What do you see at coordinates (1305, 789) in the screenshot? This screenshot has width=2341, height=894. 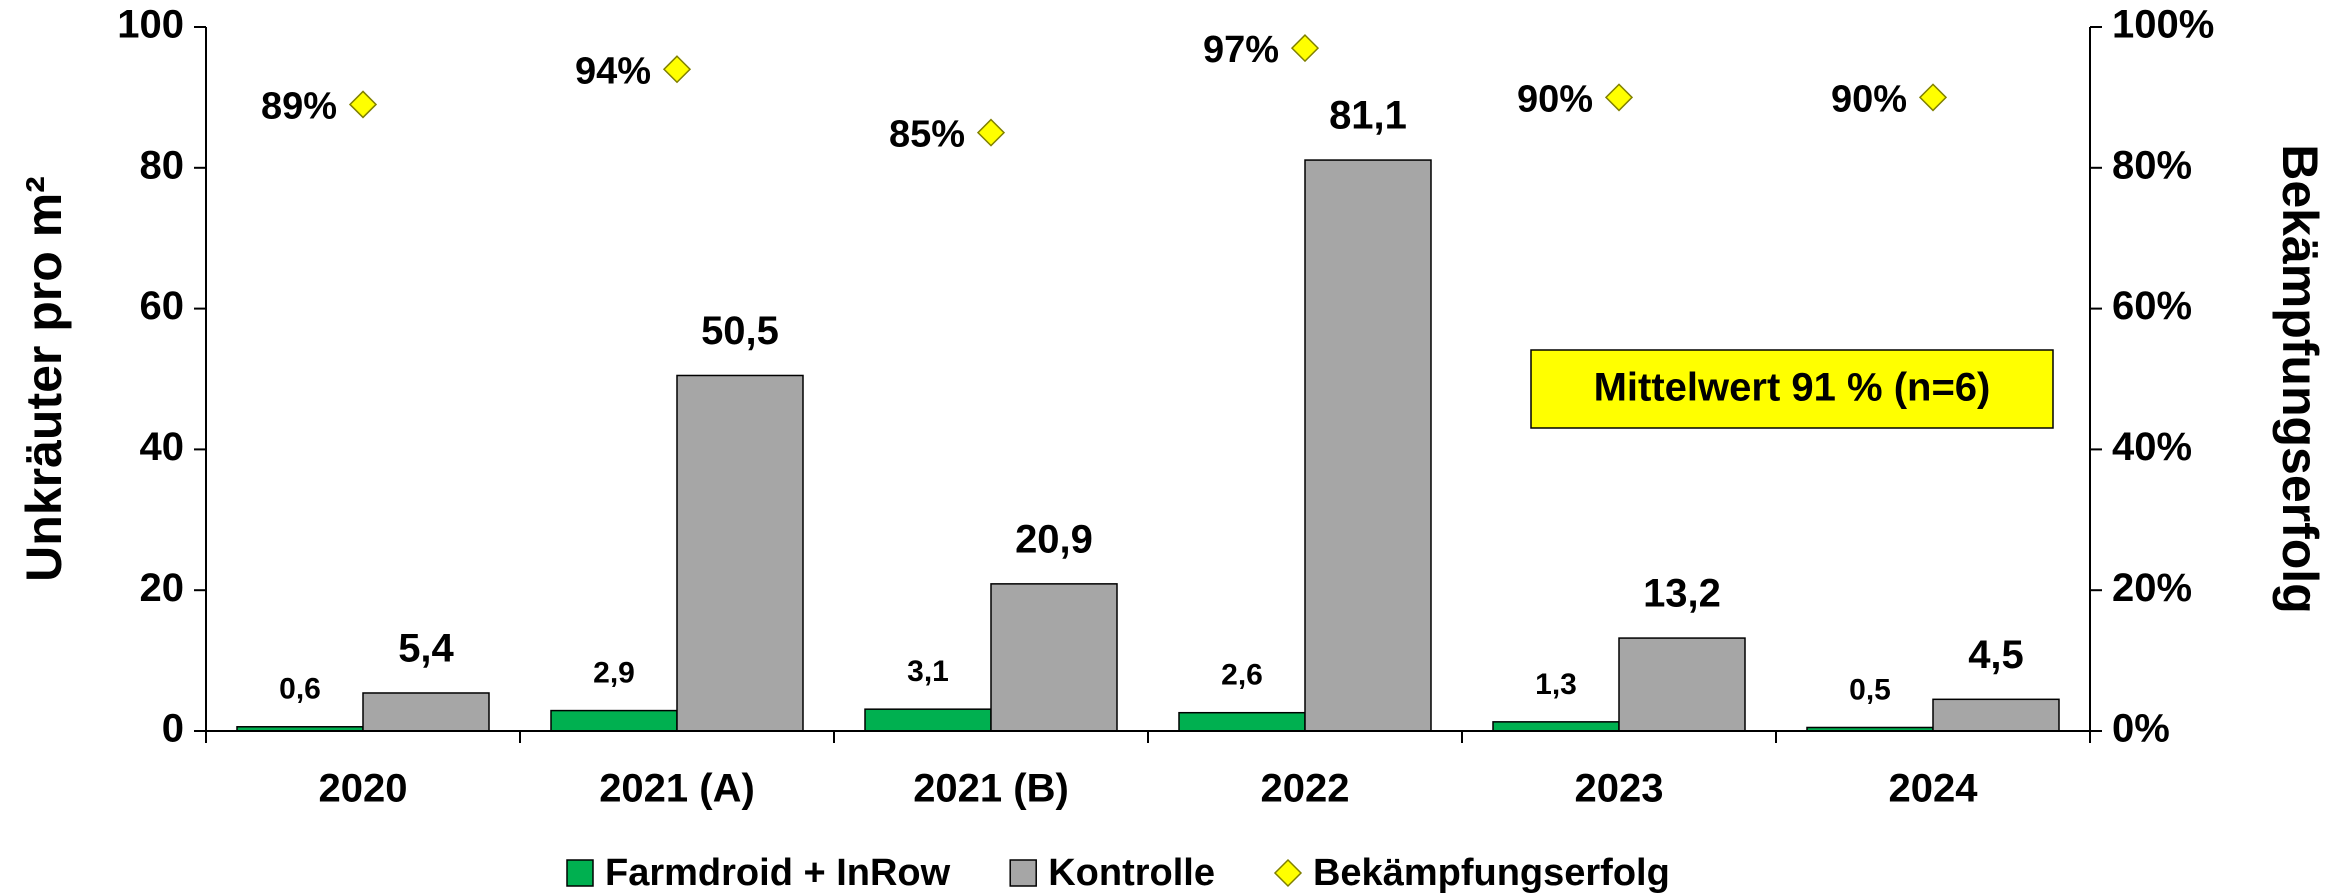 I see `x-tick-label: 2022` at bounding box center [1305, 789].